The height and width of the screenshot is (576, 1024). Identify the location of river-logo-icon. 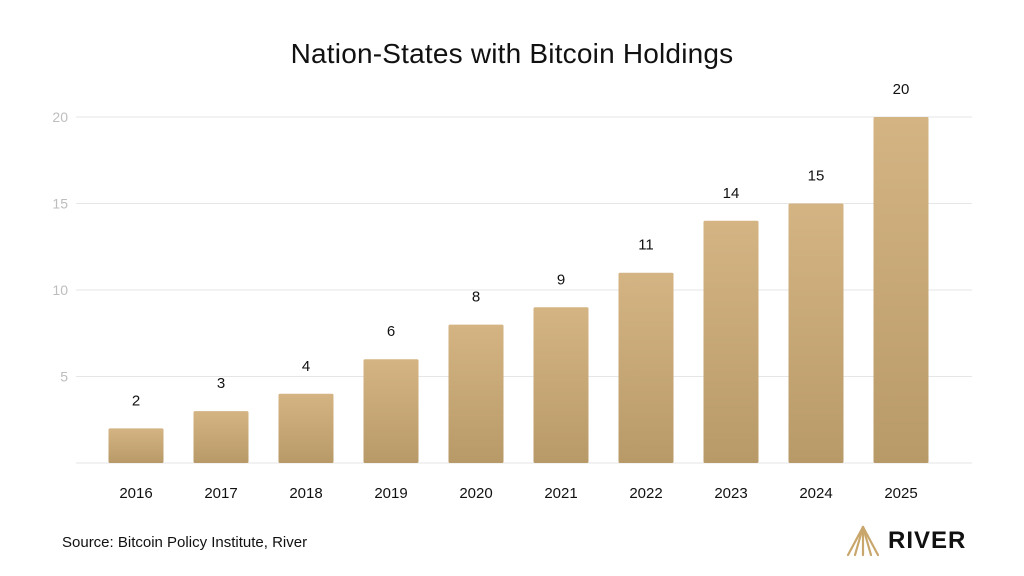
(863, 541).